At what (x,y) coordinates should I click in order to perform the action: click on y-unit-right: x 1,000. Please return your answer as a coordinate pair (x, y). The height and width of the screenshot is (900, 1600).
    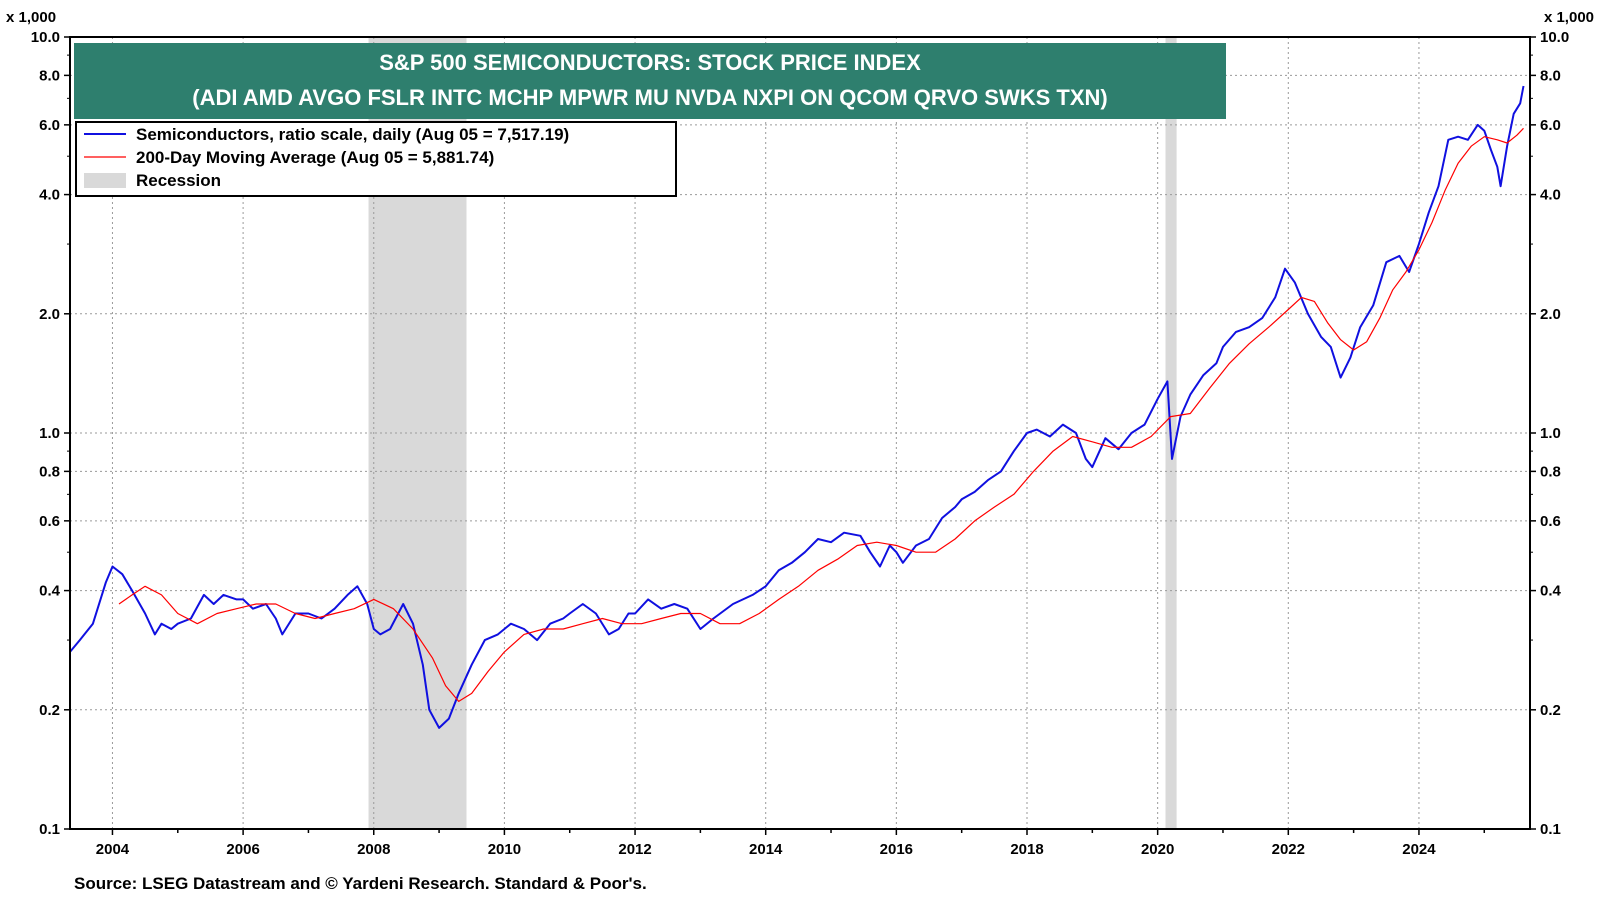
    Looking at the image, I should click on (1569, 17).